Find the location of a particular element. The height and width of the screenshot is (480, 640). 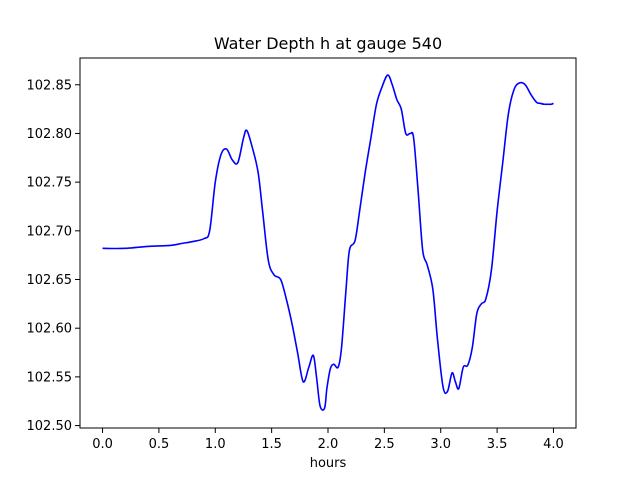

x-tick-label: 3.5 is located at coordinates (497, 444).